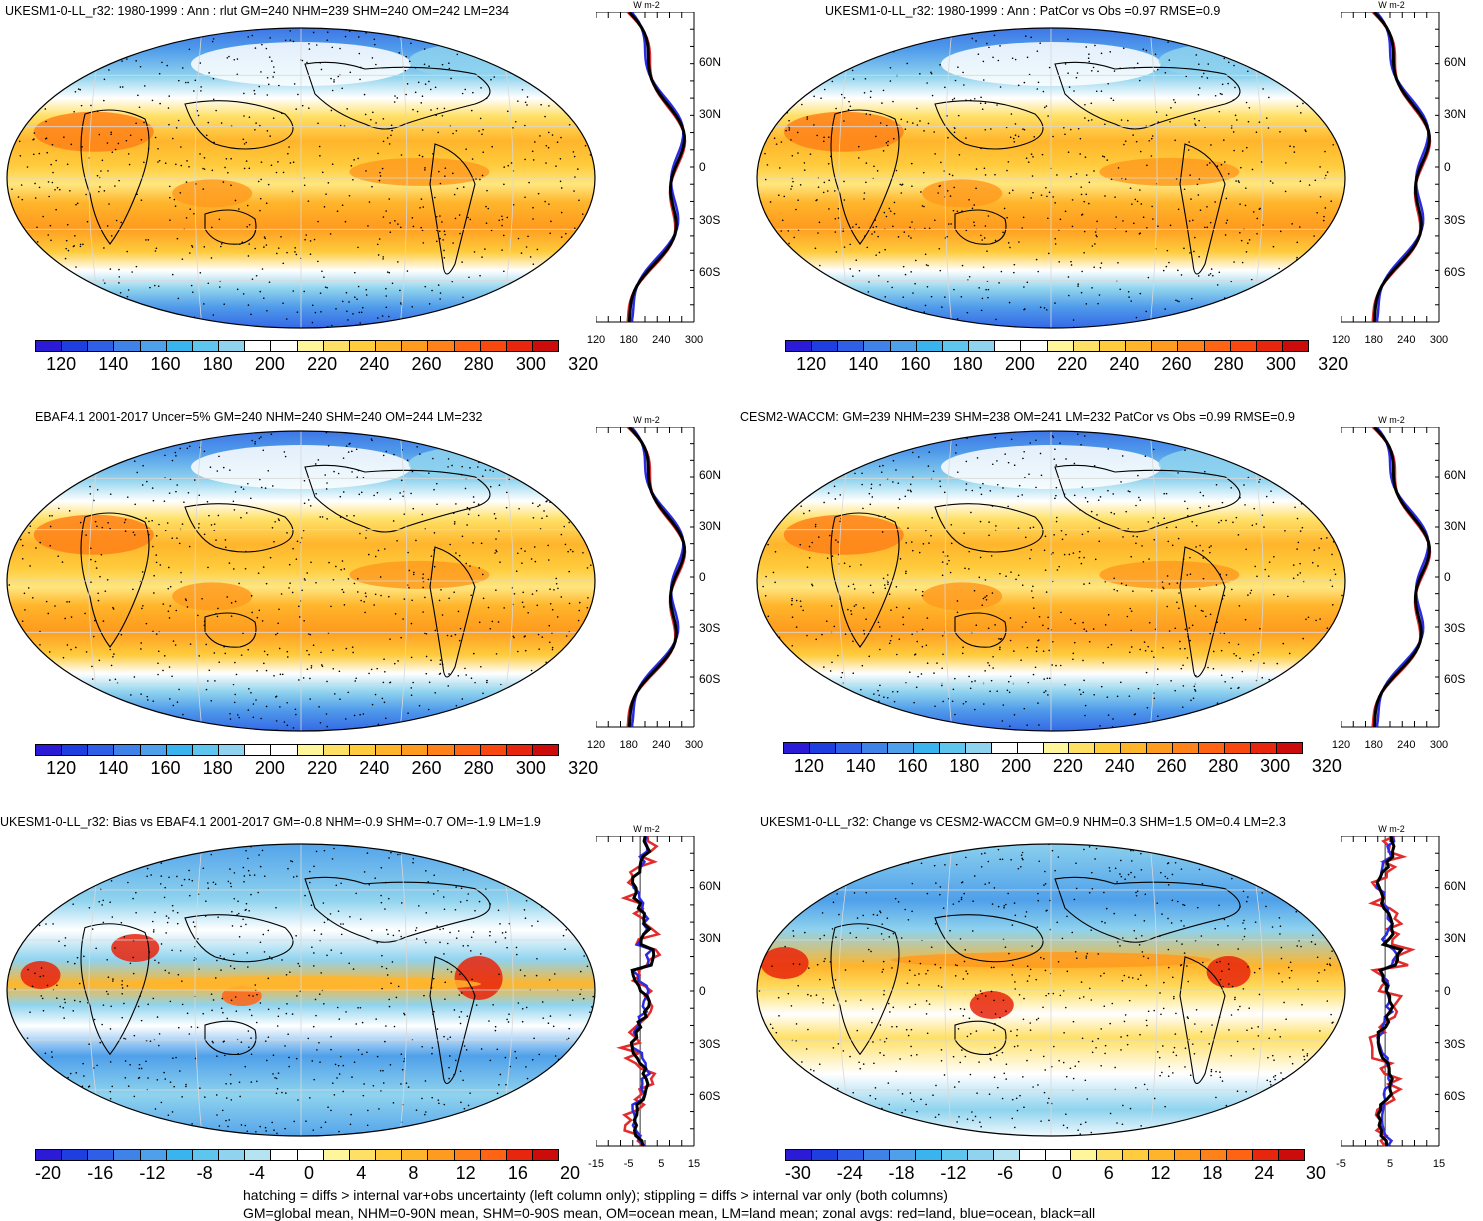 This screenshot has height=1221, width=1483. I want to click on colorbar-tick-label: 18, so click(1212, 1173).